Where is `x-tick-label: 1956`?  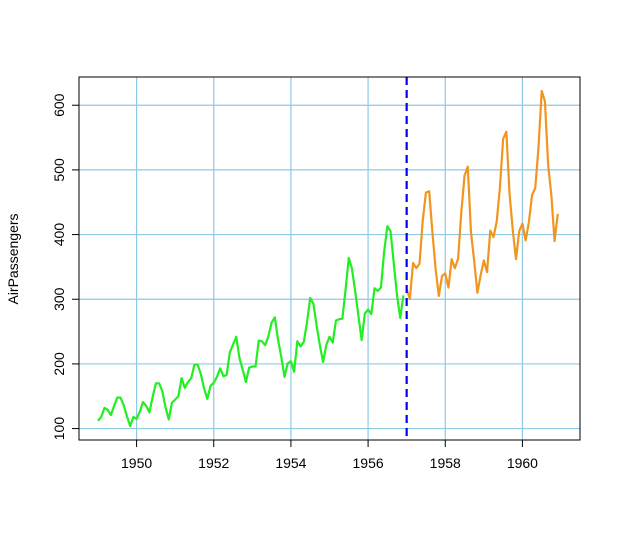 x-tick-label: 1956 is located at coordinates (368, 463).